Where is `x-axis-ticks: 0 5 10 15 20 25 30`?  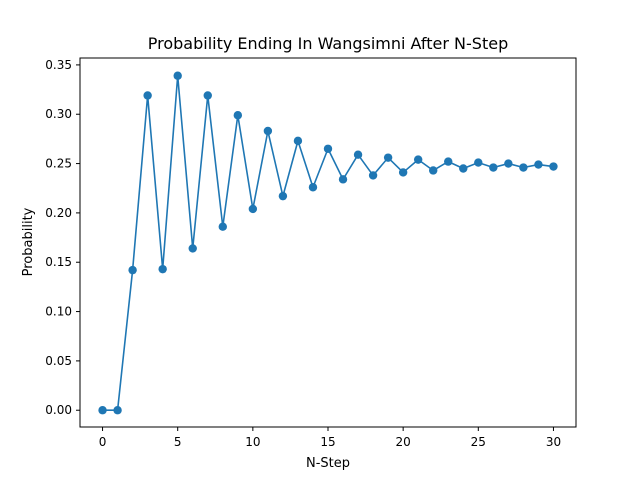 x-axis-ticks: 0 5 10 15 20 25 30 is located at coordinates (330, 438).